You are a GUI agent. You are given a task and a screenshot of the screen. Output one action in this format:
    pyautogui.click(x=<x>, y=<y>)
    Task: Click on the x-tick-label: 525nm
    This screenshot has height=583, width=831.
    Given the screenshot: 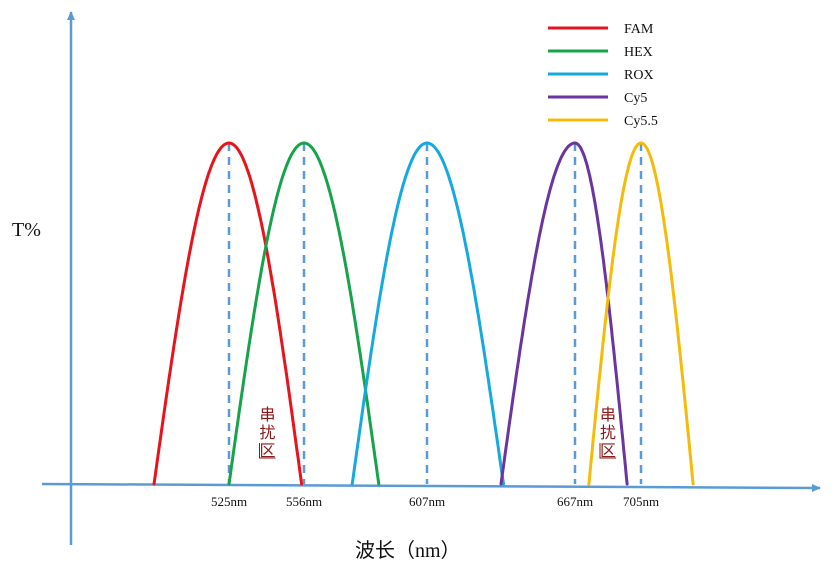 What is the action you would take?
    pyautogui.click(x=229, y=501)
    